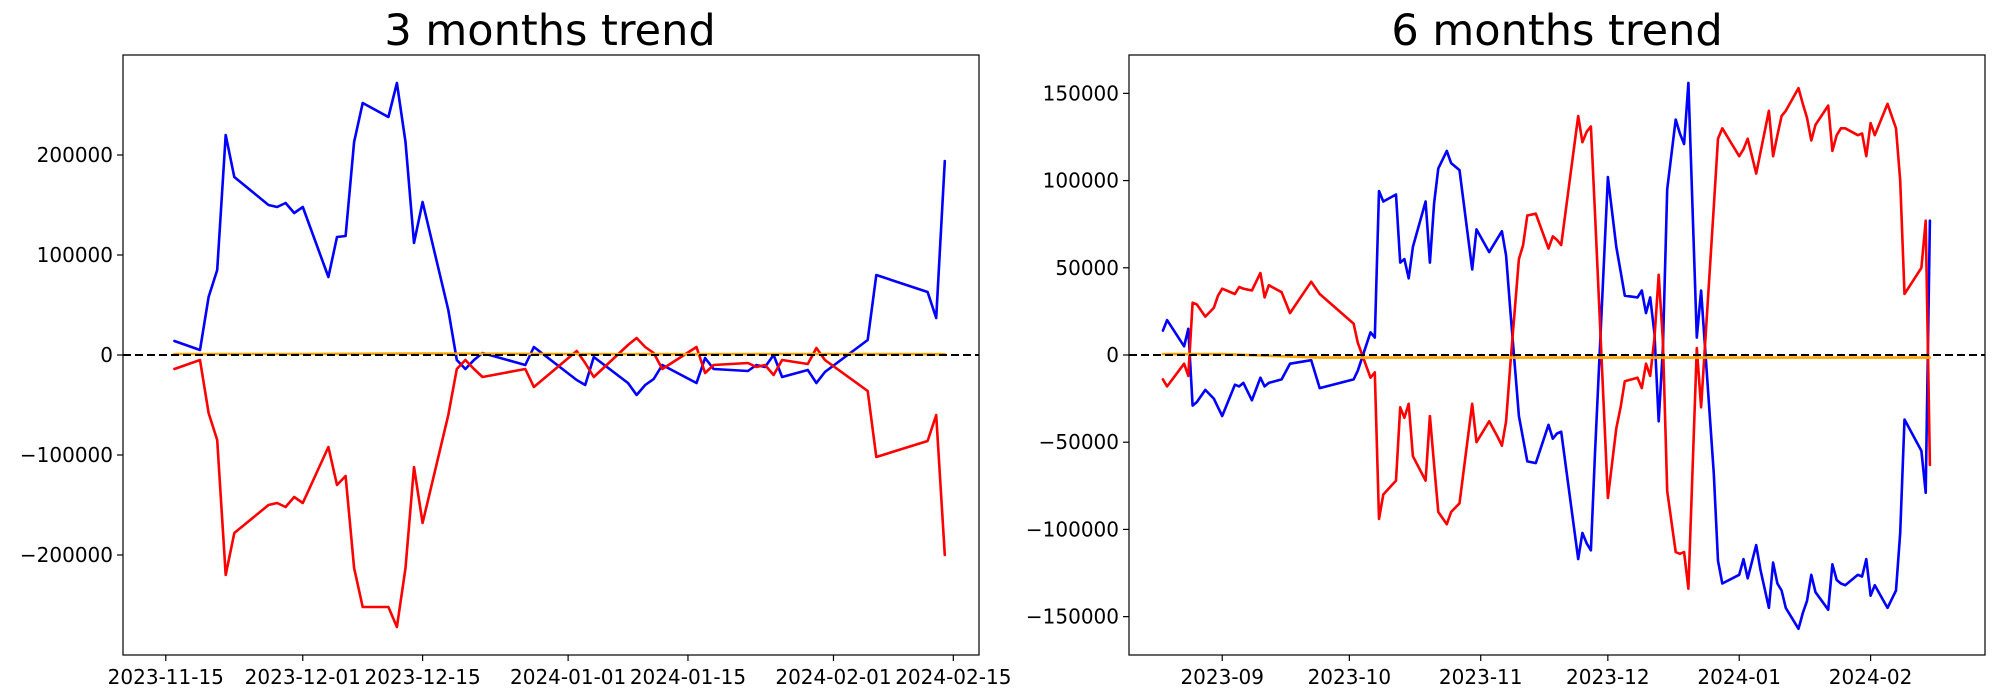 This screenshot has width=2000, height=700. What do you see at coordinates (1079, 442) in the screenshot?
I see `y-tick-label: −50000` at bounding box center [1079, 442].